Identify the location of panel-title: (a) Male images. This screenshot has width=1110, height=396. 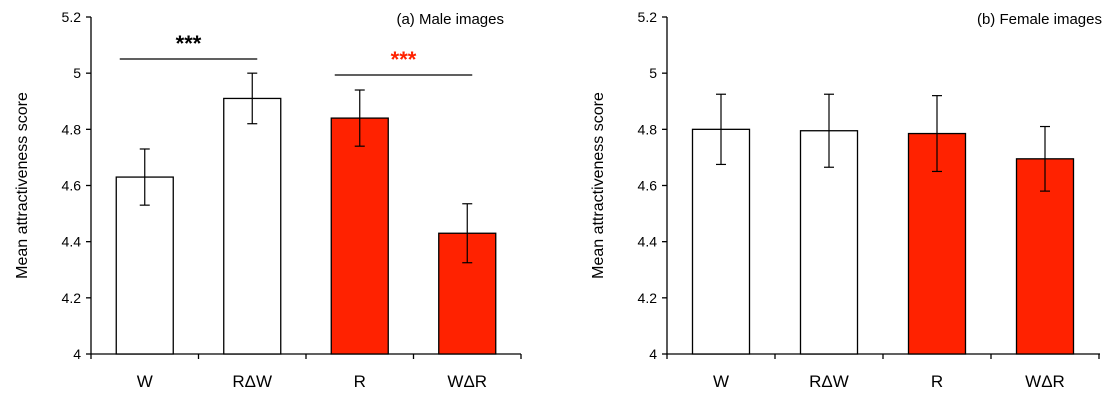
(450, 19).